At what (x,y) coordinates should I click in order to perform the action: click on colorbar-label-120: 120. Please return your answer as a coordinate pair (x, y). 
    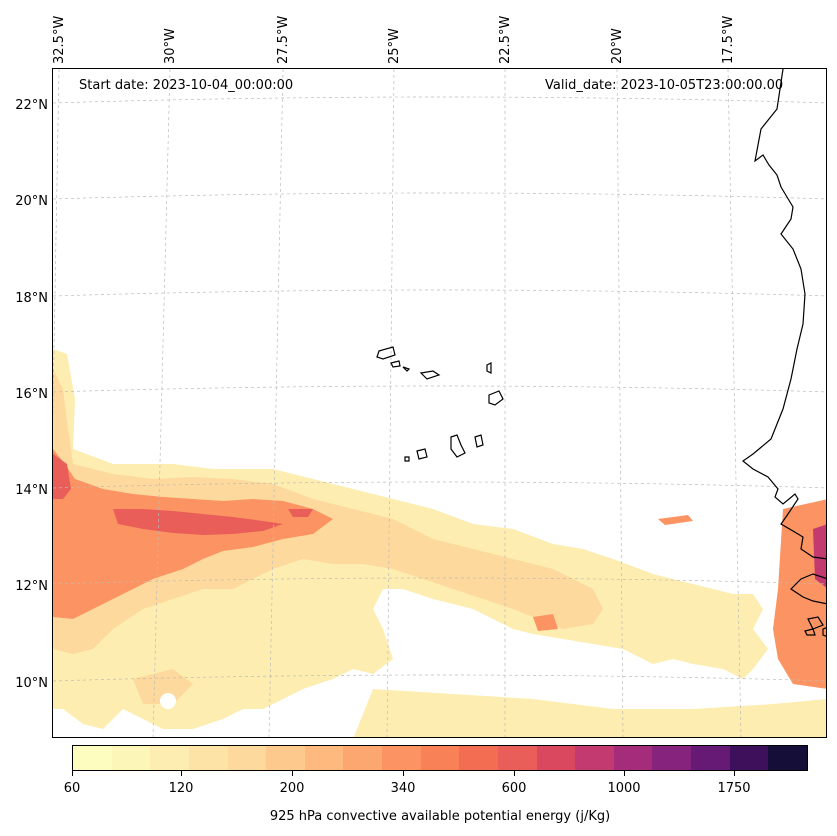
    Looking at the image, I should click on (181, 788).